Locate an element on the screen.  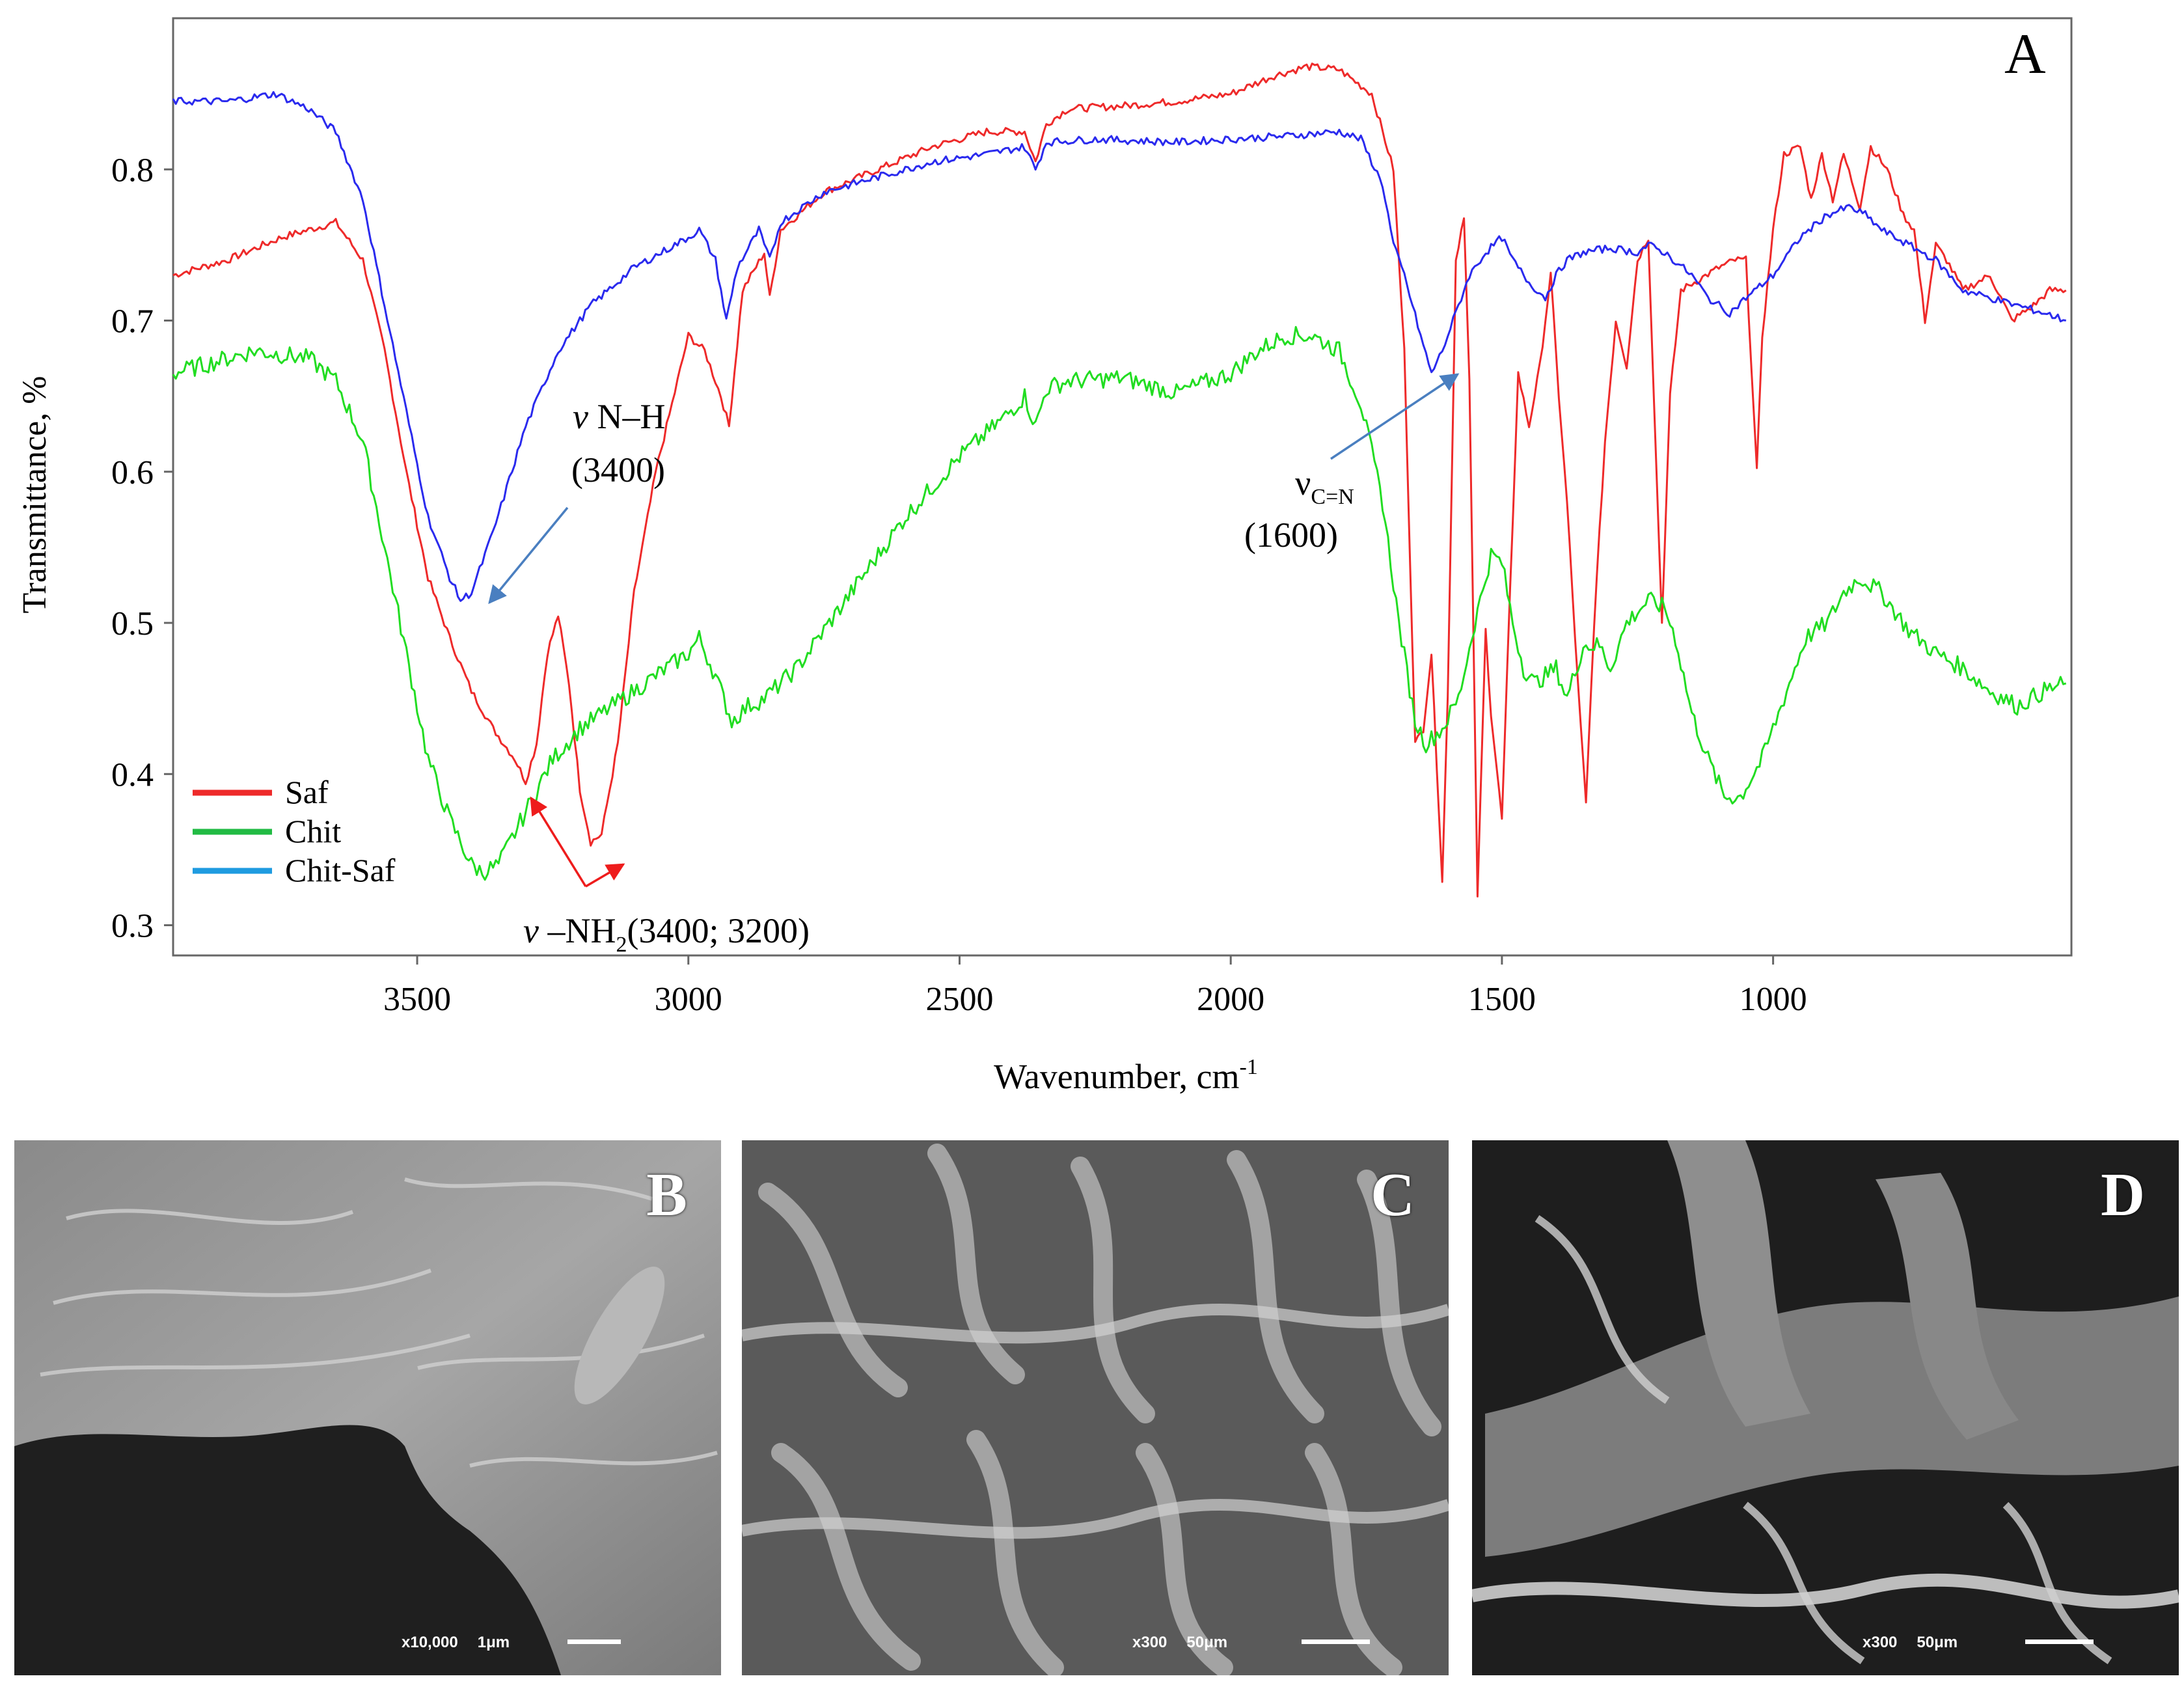
legend: Saf Chit Chit-Saf is located at coordinates (295, 831).